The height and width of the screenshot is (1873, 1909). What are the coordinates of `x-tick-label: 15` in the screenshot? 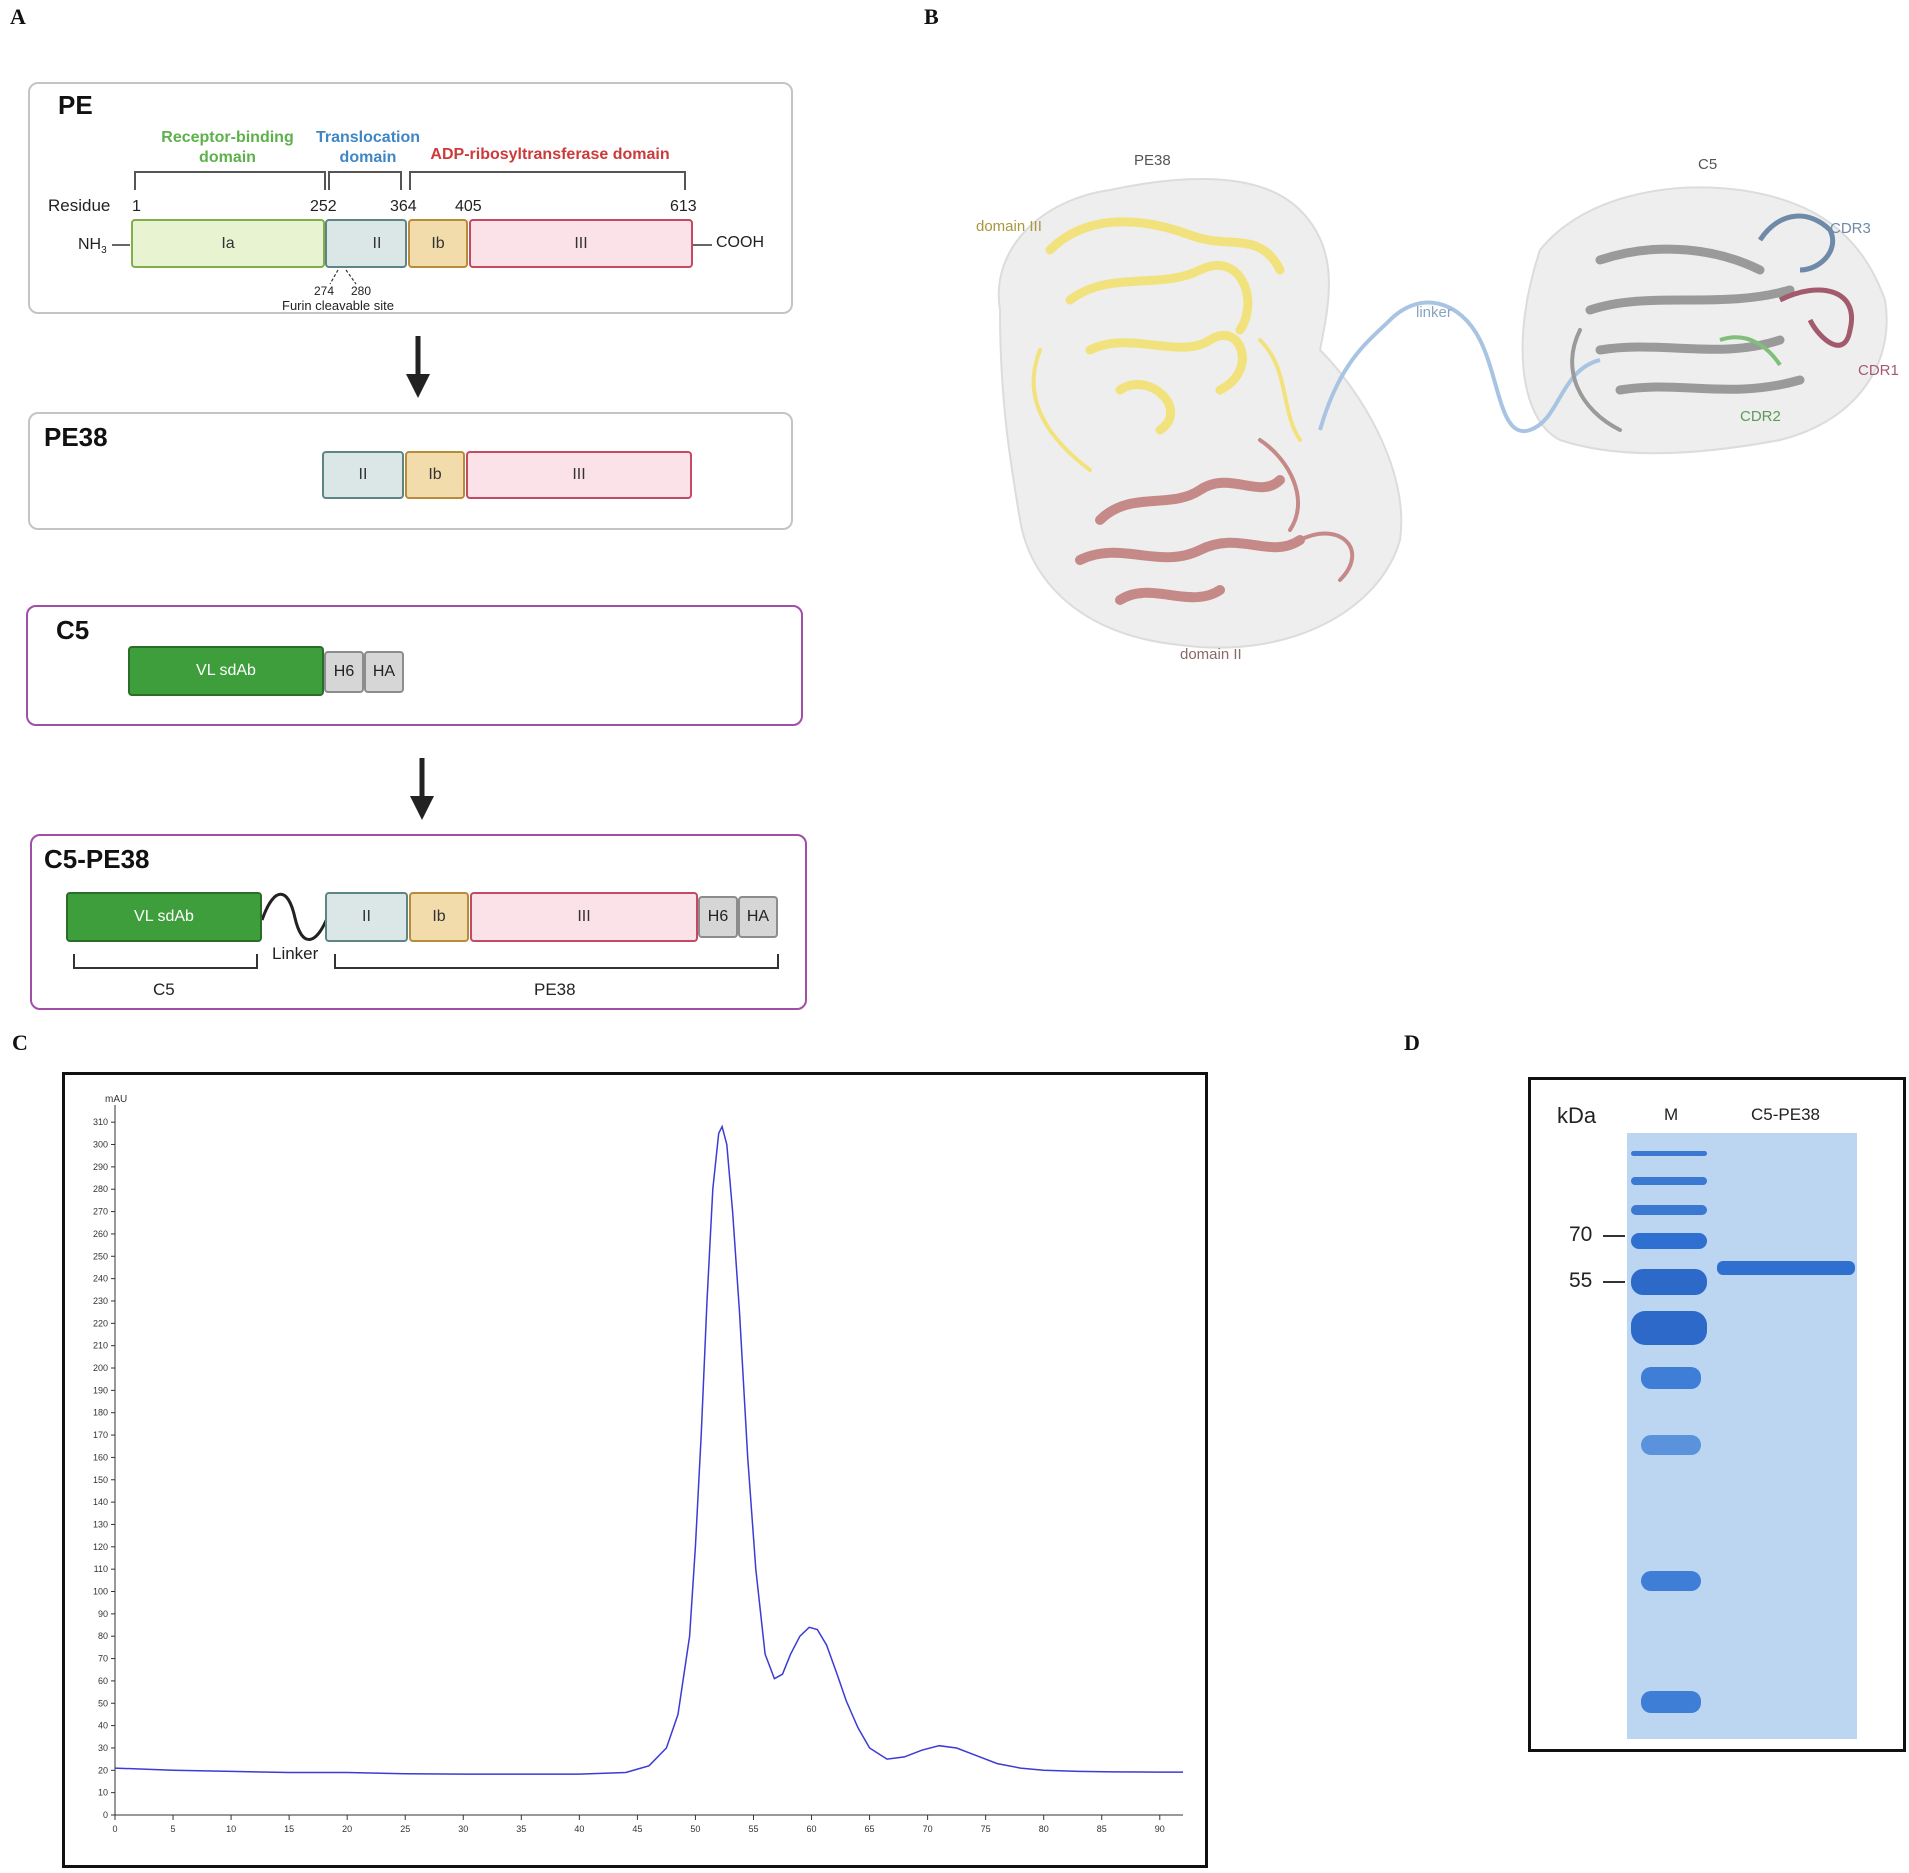 It's located at (289, 1829).